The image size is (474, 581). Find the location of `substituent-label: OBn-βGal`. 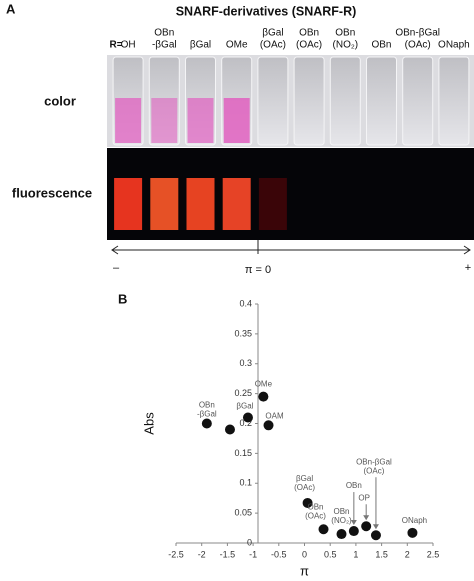

substituent-label: OBn-βGal is located at coordinates (417, 33).